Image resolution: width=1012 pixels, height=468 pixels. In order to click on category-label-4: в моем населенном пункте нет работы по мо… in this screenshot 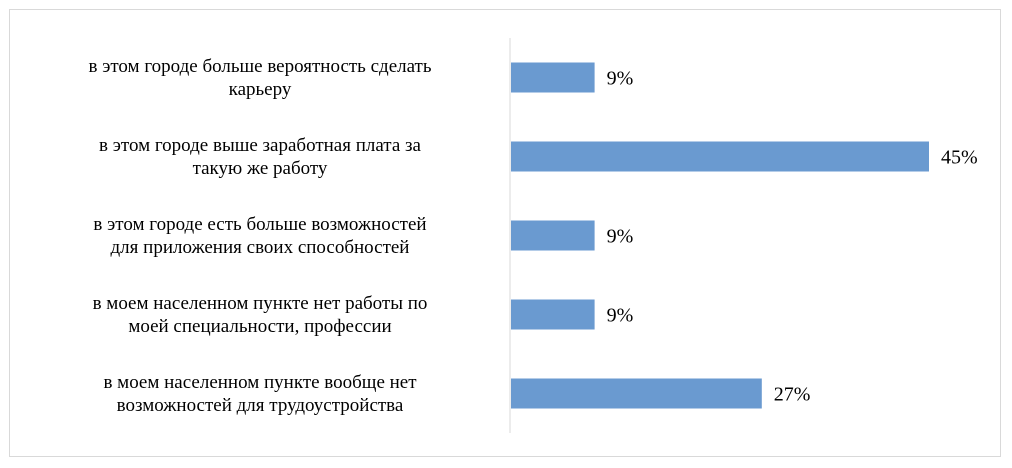, I will do `click(260, 315)`.